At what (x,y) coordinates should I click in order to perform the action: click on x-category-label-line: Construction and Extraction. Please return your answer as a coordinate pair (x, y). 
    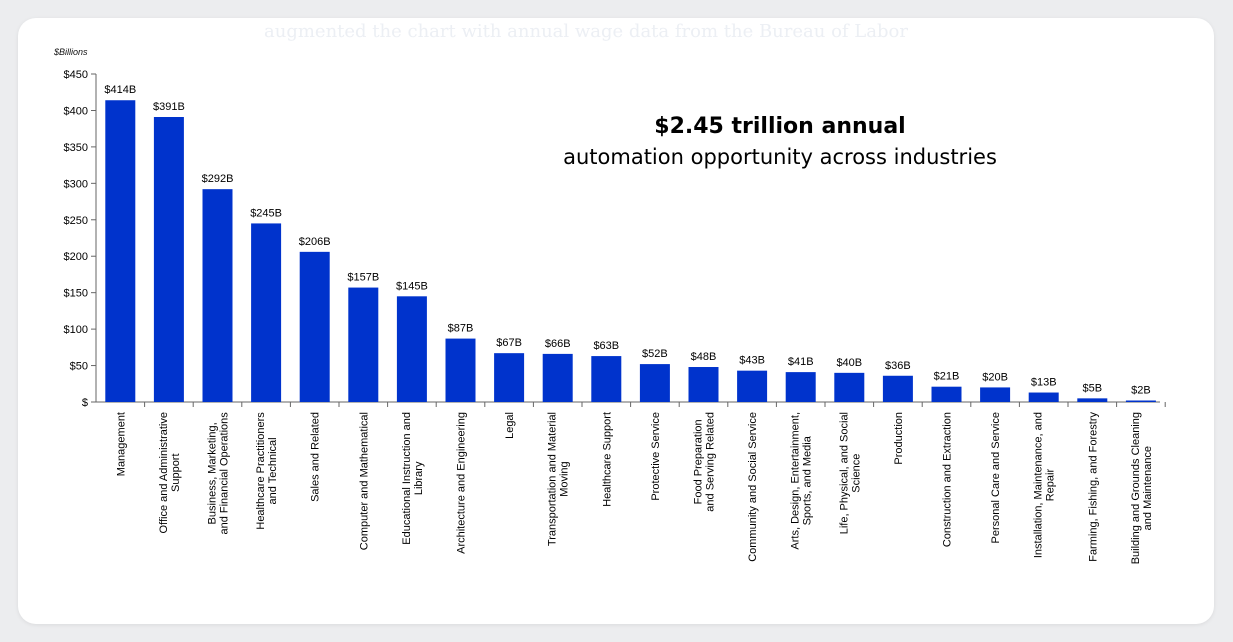
    Looking at the image, I should click on (948, 479).